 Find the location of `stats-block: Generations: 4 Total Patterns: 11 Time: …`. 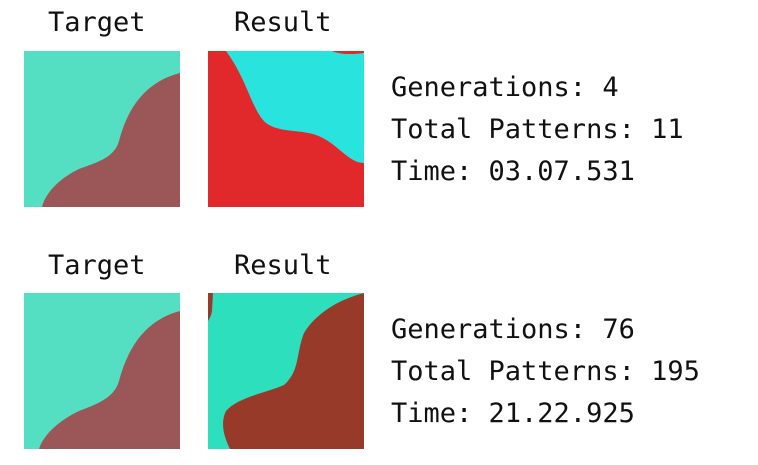

stats-block: Generations: 4 Total Patterns: 11 Time: … is located at coordinates (537, 130).